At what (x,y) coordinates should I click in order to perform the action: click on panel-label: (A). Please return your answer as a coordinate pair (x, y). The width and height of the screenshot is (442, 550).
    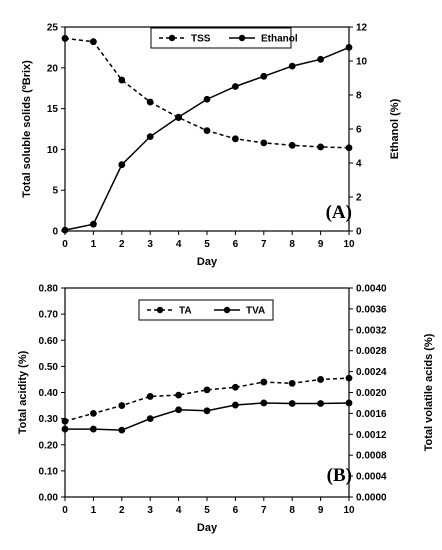
    Looking at the image, I should click on (339, 212).